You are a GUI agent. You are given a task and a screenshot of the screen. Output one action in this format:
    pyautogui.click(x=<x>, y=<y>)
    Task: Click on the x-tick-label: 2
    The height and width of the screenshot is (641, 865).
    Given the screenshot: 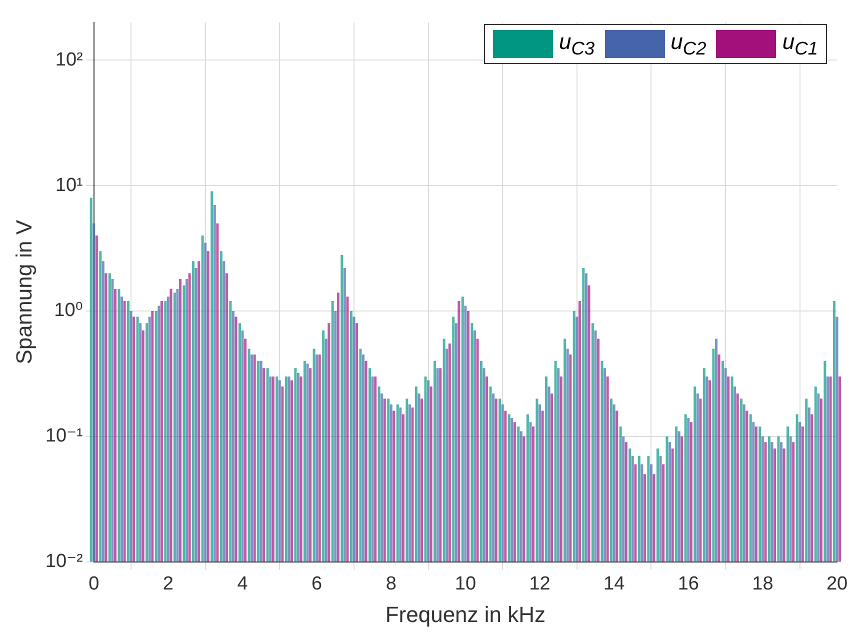 What is the action you would take?
    pyautogui.click(x=168, y=583)
    